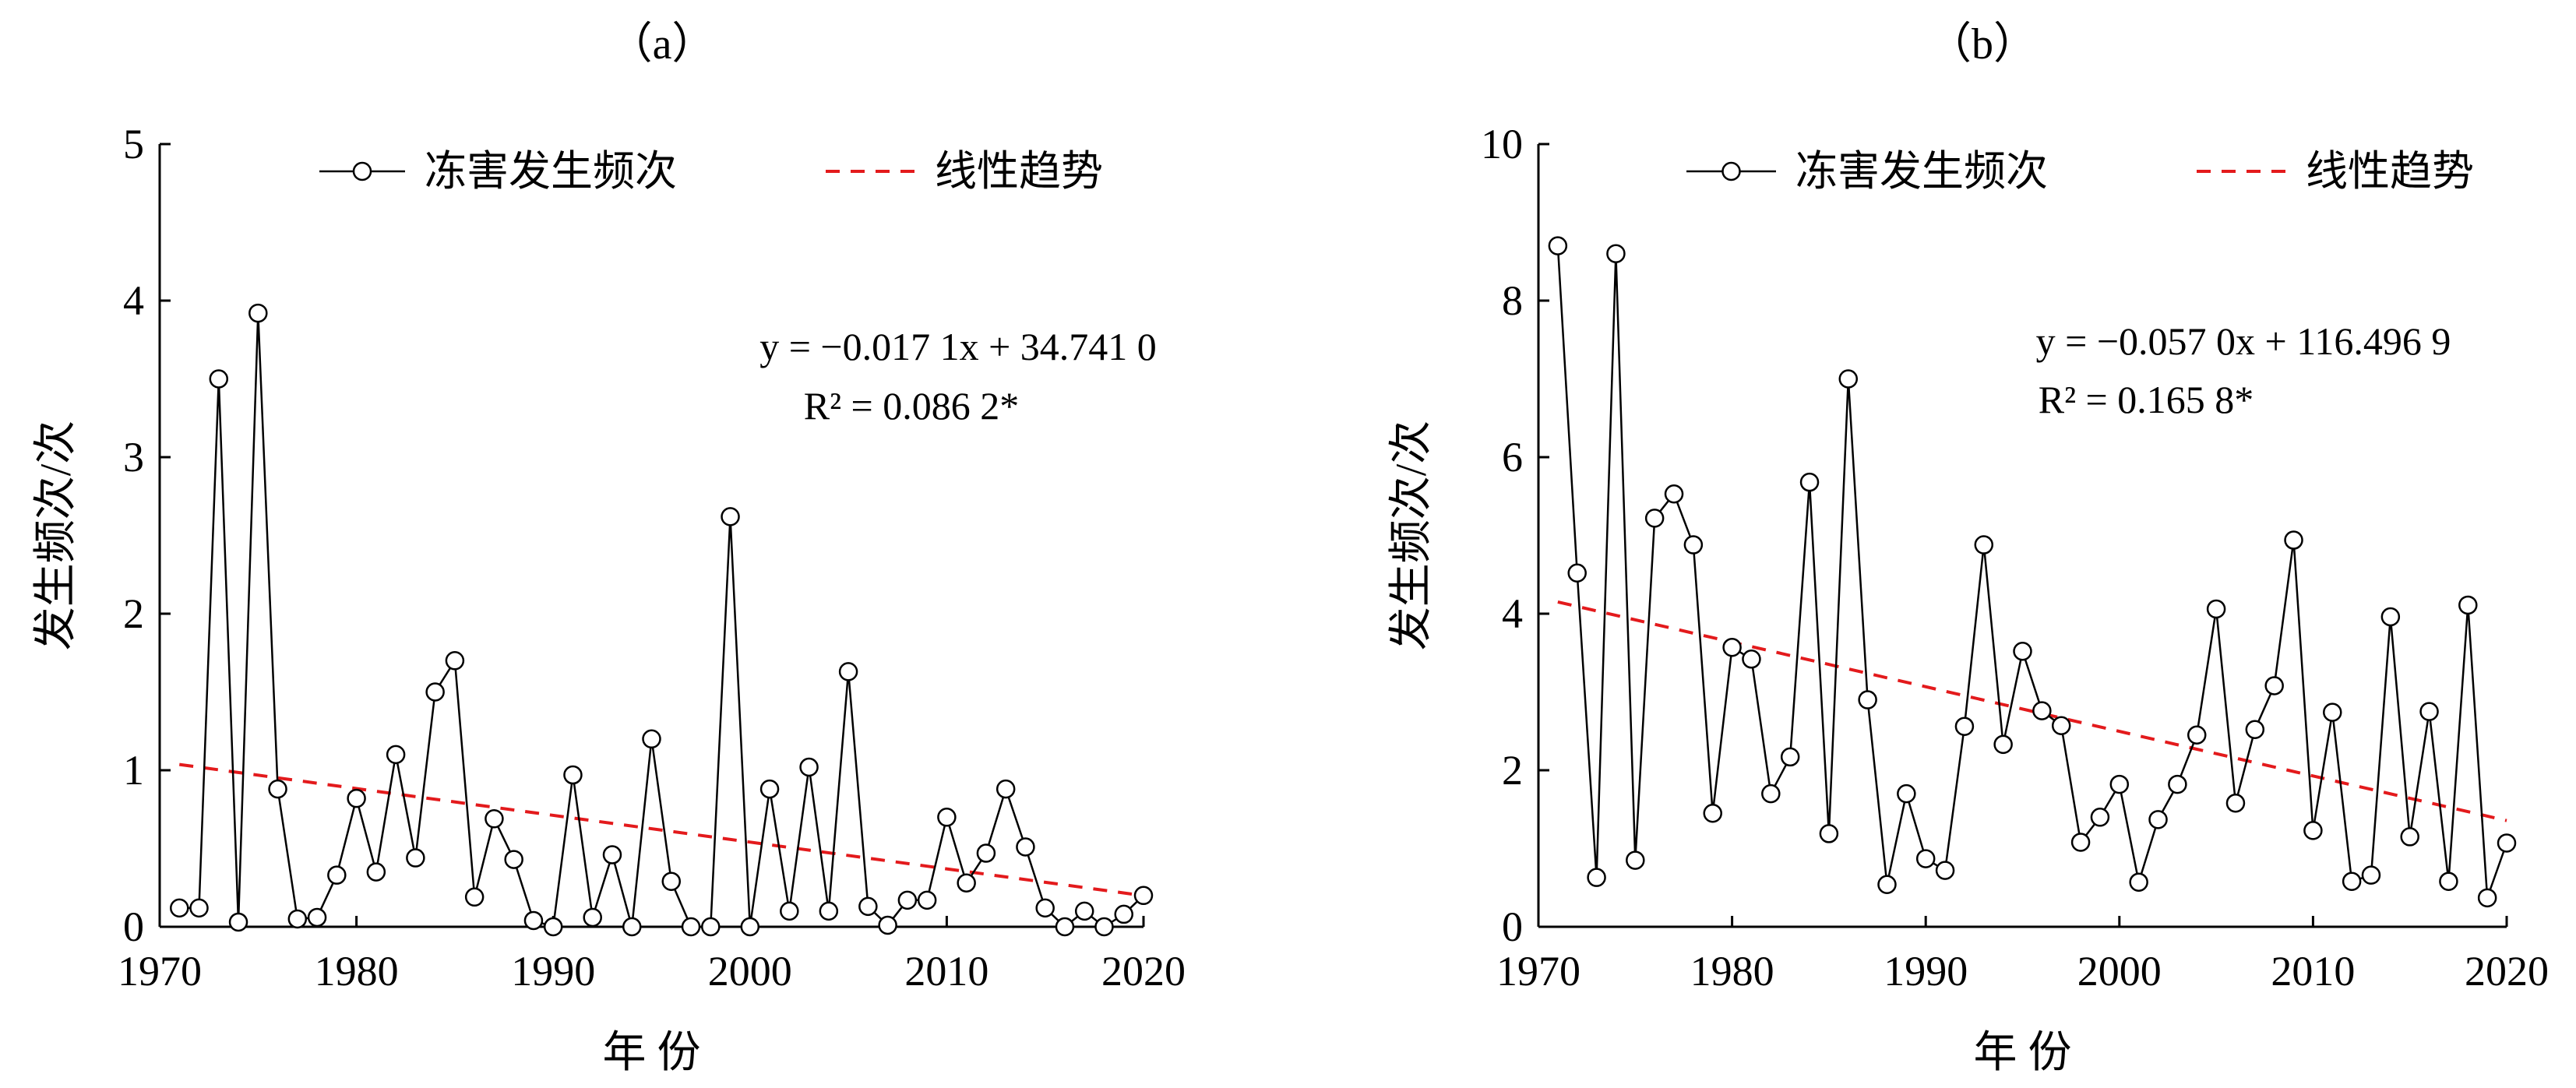  What do you see at coordinates (1019, 171) in the screenshot?
I see `legend-trend-label: 线性趋势` at bounding box center [1019, 171].